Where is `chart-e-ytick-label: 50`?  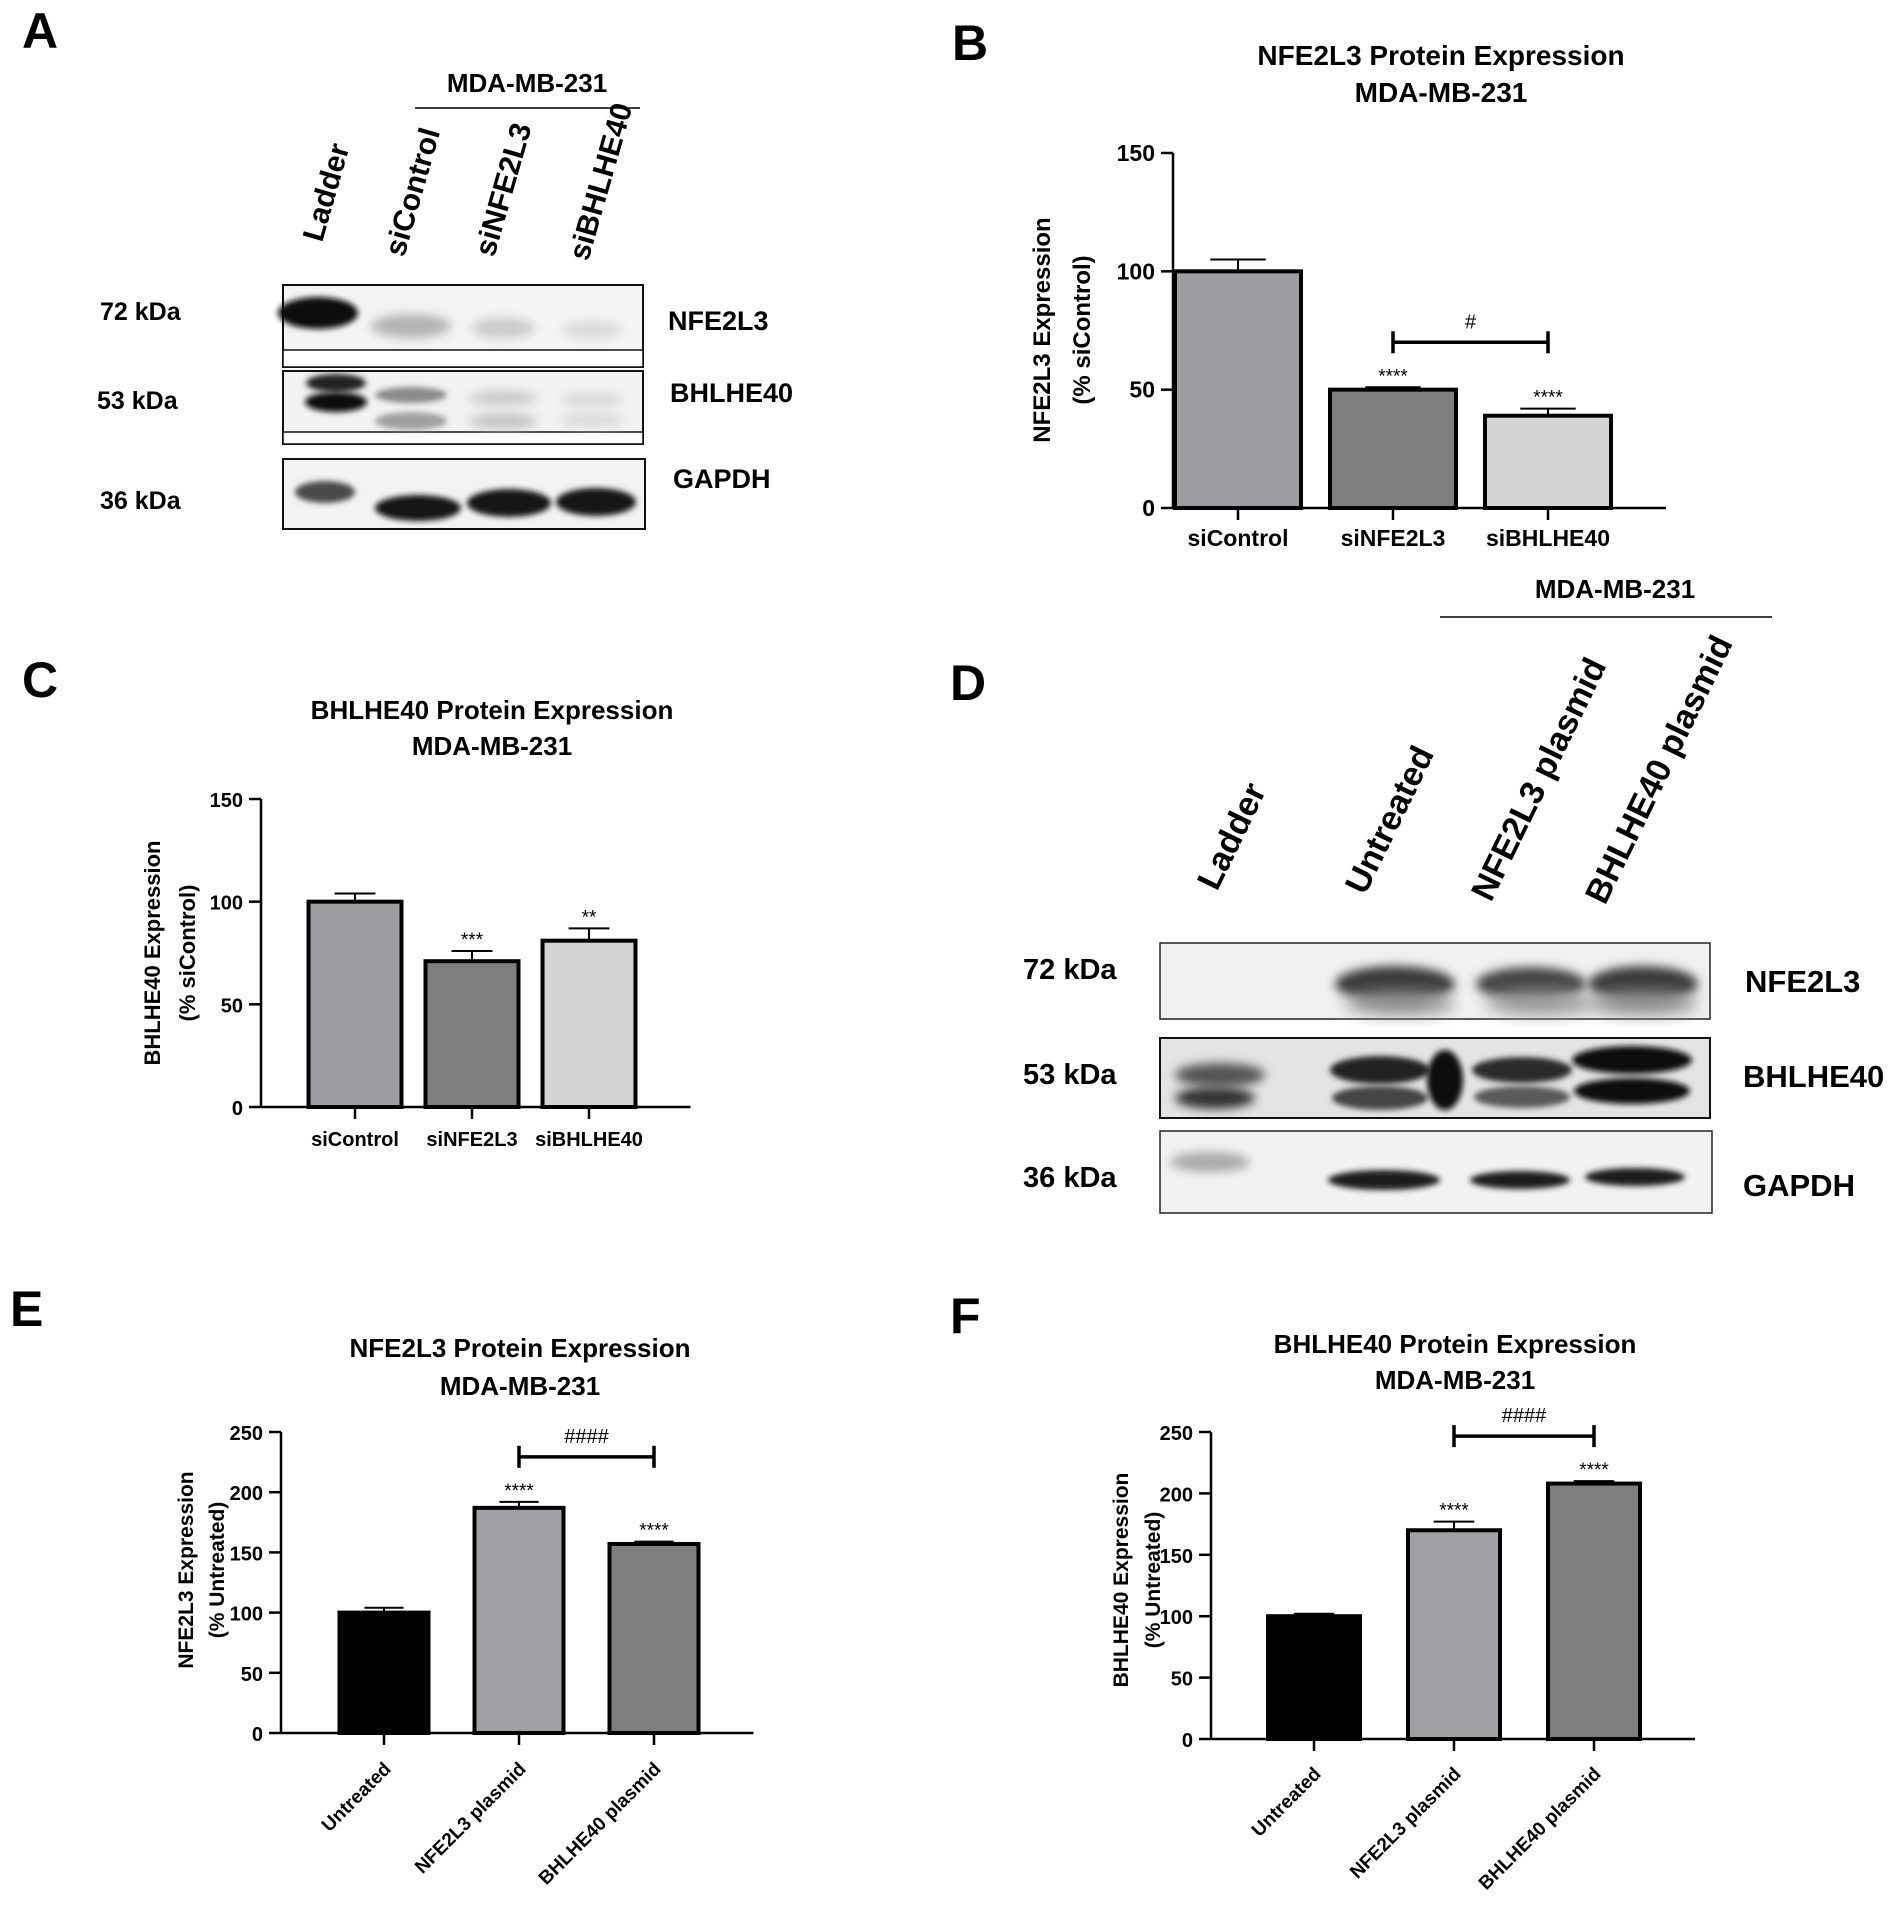 chart-e-ytick-label: 50 is located at coordinates (252, 1675).